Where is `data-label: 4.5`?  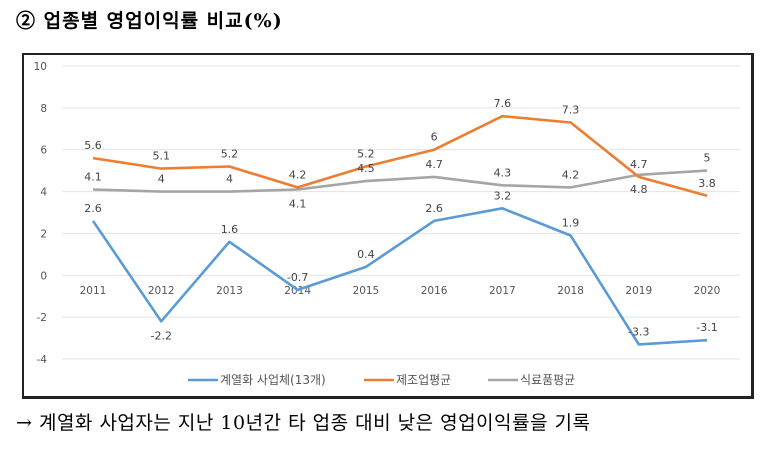 data-label: 4.5 is located at coordinates (366, 168).